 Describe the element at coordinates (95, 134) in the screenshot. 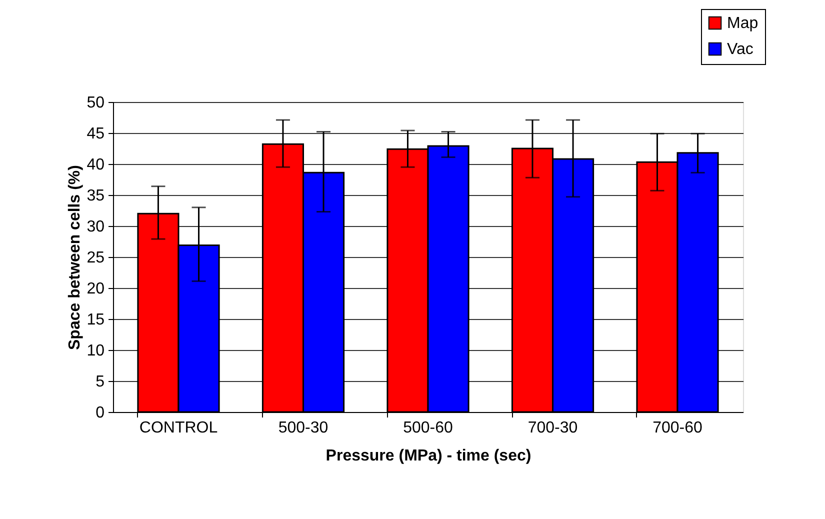

I see `y-tick-label: 45` at that location.